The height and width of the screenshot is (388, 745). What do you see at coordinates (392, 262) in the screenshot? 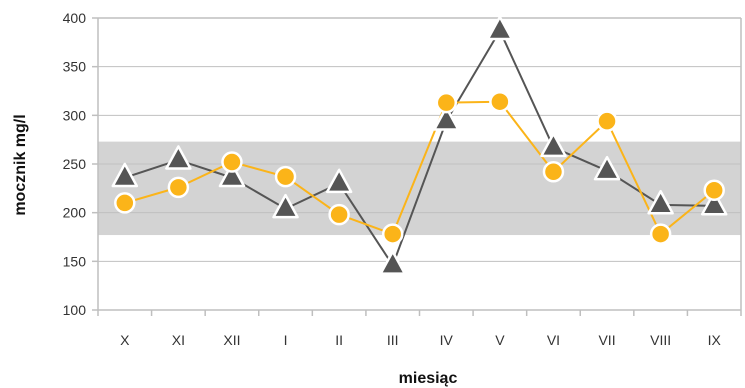
I see `series-1-point-III` at bounding box center [392, 262].